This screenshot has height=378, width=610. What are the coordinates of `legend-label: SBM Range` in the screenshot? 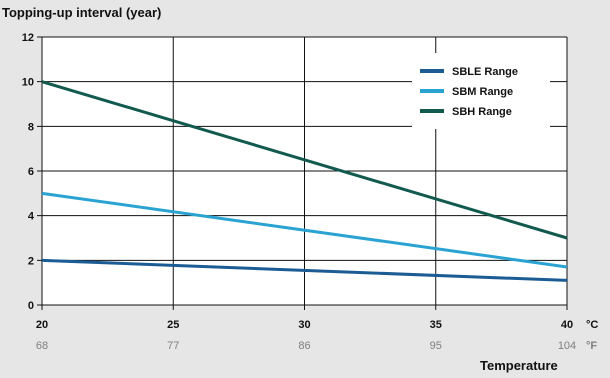 It's located at (482, 92).